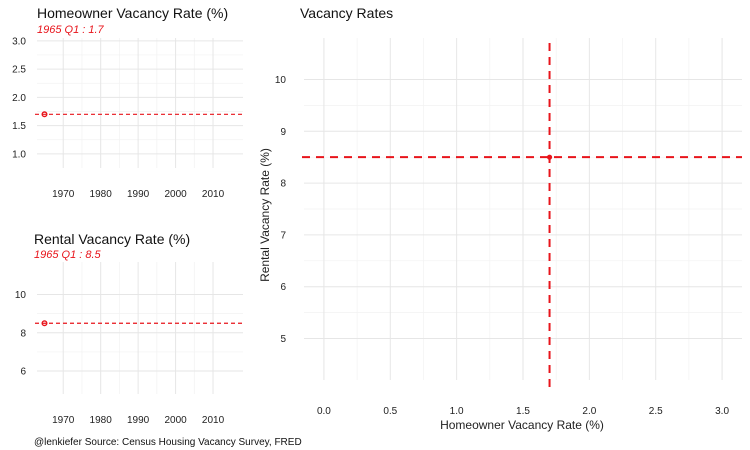  What do you see at coordinates (283, 132) in the screenshot?
I see `vacancy-y-tick-label: 9` at bounding box center [283, 132].